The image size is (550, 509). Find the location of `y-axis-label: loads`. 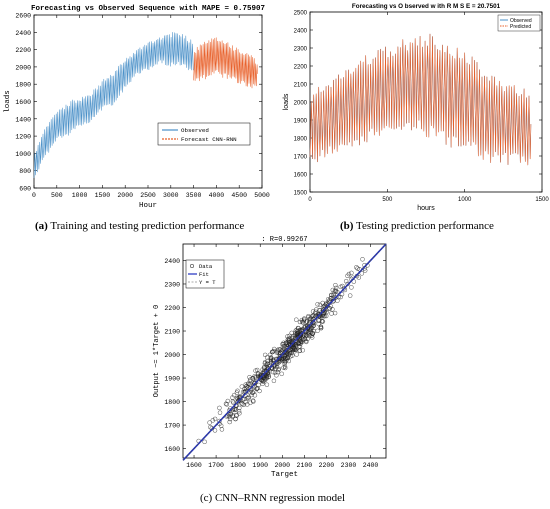

y-axis-label: loads is located at coordinates (286, 101).